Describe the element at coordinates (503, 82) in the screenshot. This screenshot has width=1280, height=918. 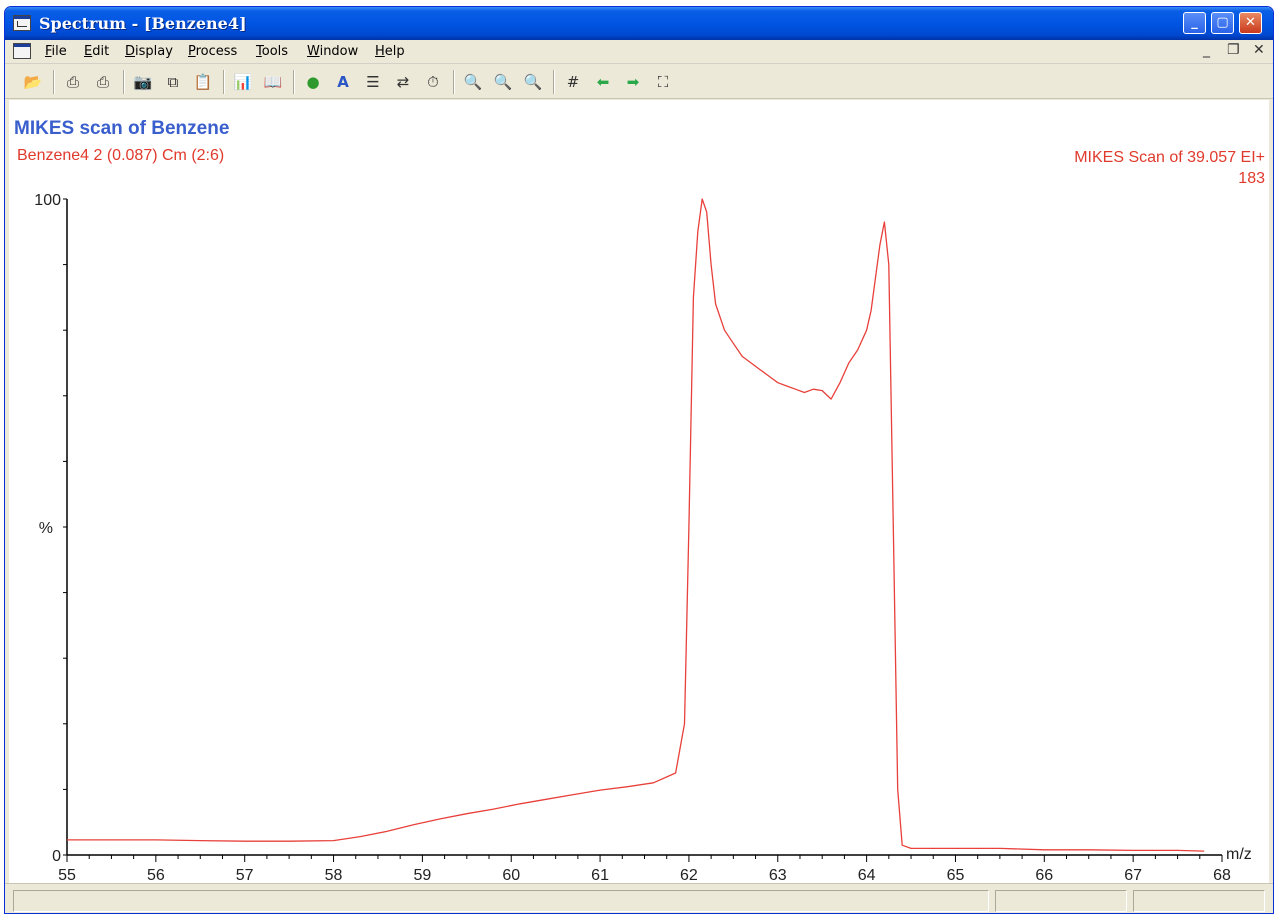
I see `zoom-out-icon: 🔍` at that location.